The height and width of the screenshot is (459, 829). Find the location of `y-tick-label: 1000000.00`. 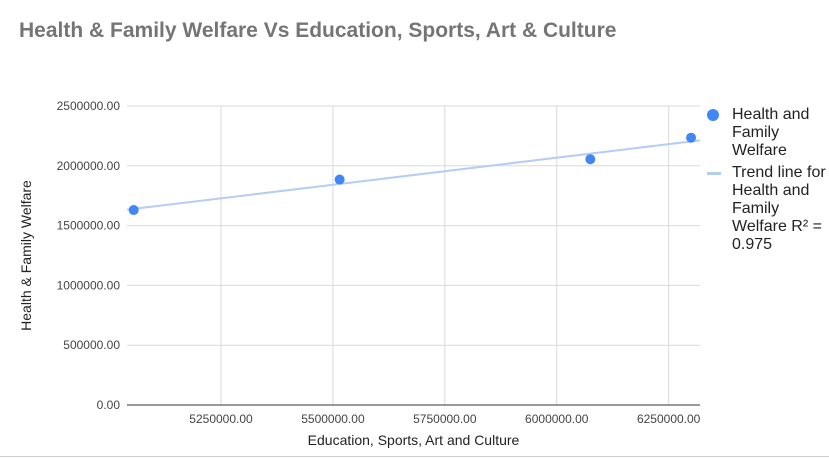

y-tick-label: 1000000.00 is located at coordinates (89, 285).